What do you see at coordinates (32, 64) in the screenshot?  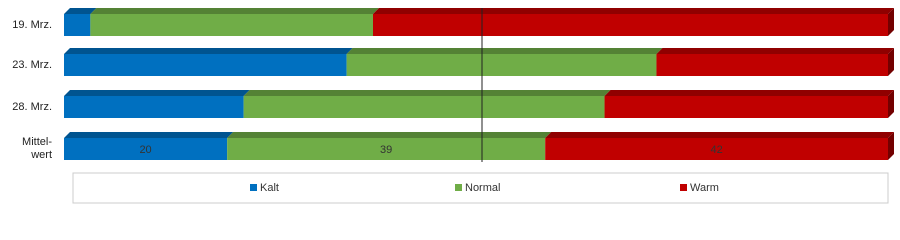 I see `y-tick-label: 23. Mrz.` at bounding box center [32, 64].